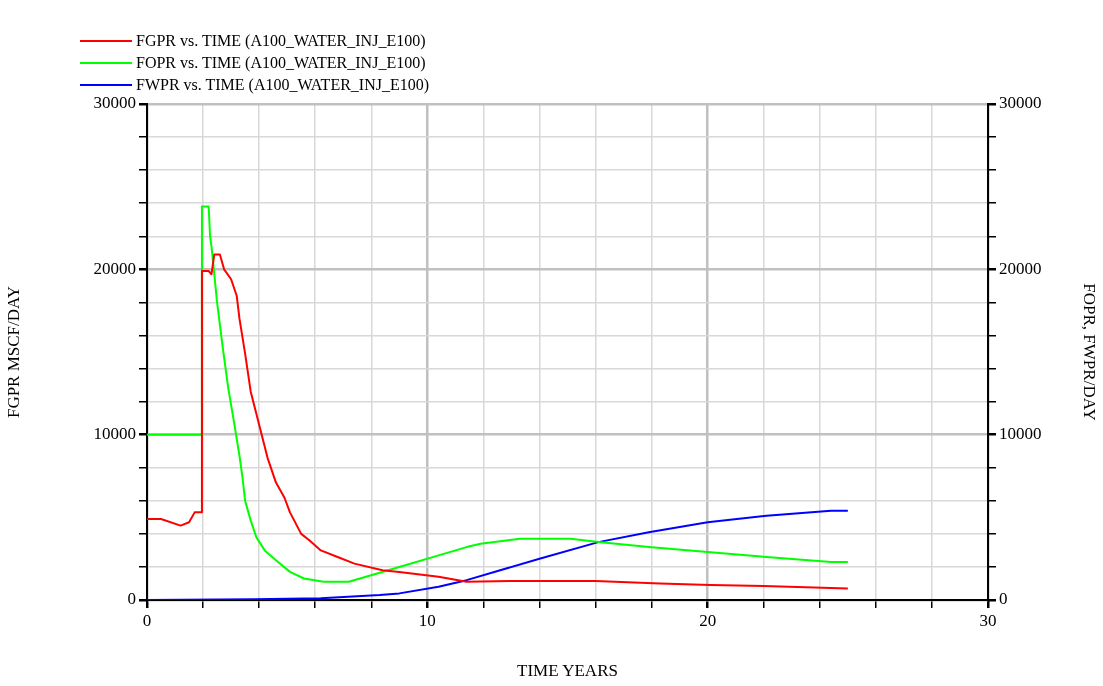  What do you see at coordinates (114, 268) in the screenshot?
I see `y-tick-label: 20000` at bounding box center [114, 268].